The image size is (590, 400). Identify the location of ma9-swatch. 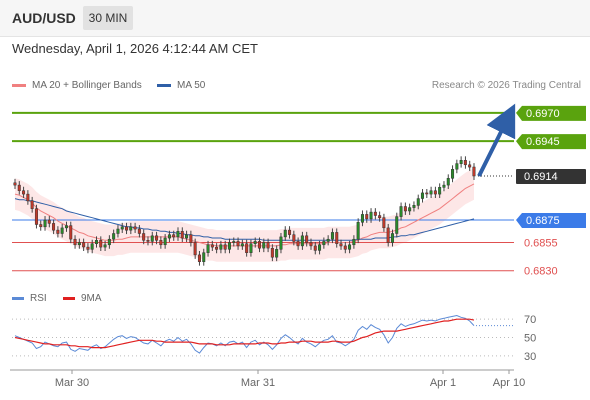
(69, 298).